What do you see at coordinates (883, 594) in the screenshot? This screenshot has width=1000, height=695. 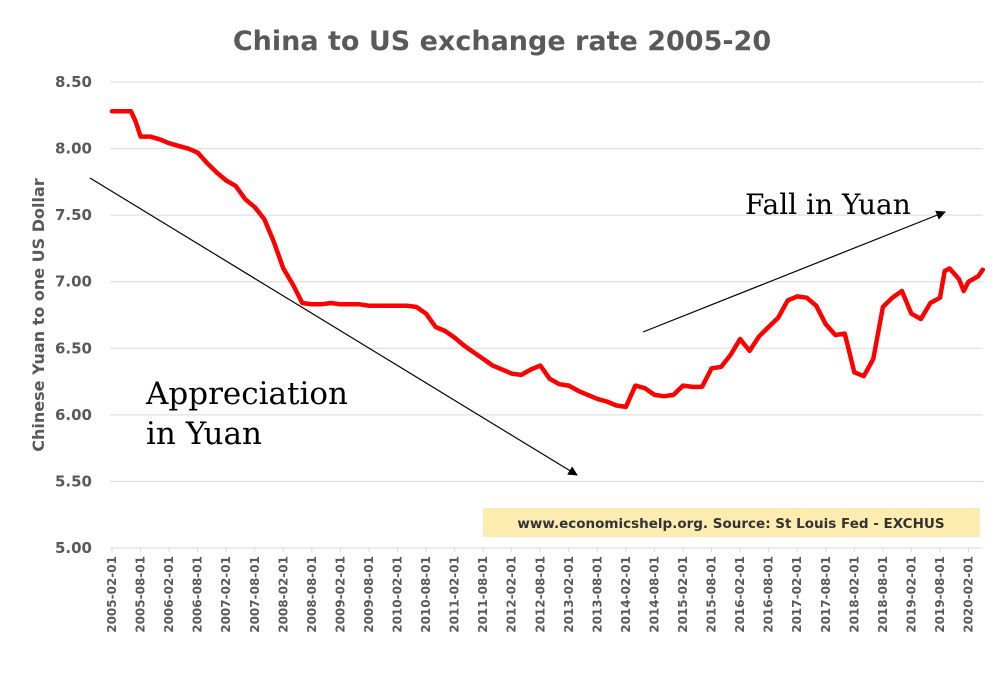 I see `x-tick-label: 2018-08-01` at bounding box center [883, 594].